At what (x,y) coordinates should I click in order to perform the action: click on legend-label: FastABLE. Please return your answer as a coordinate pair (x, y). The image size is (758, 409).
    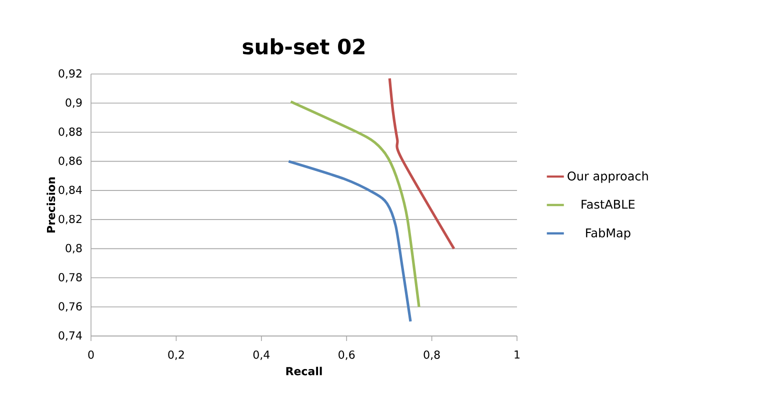
    Looking at the image, I should click on (608, 204).